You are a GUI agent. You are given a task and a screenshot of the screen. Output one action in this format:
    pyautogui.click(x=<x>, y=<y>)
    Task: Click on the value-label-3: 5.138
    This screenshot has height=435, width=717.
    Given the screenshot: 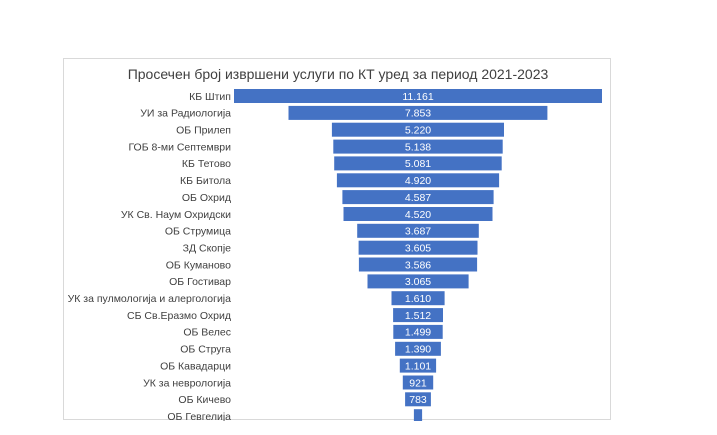 What is the action you would take?
    pyautogui.click(x=418, y=147)
    